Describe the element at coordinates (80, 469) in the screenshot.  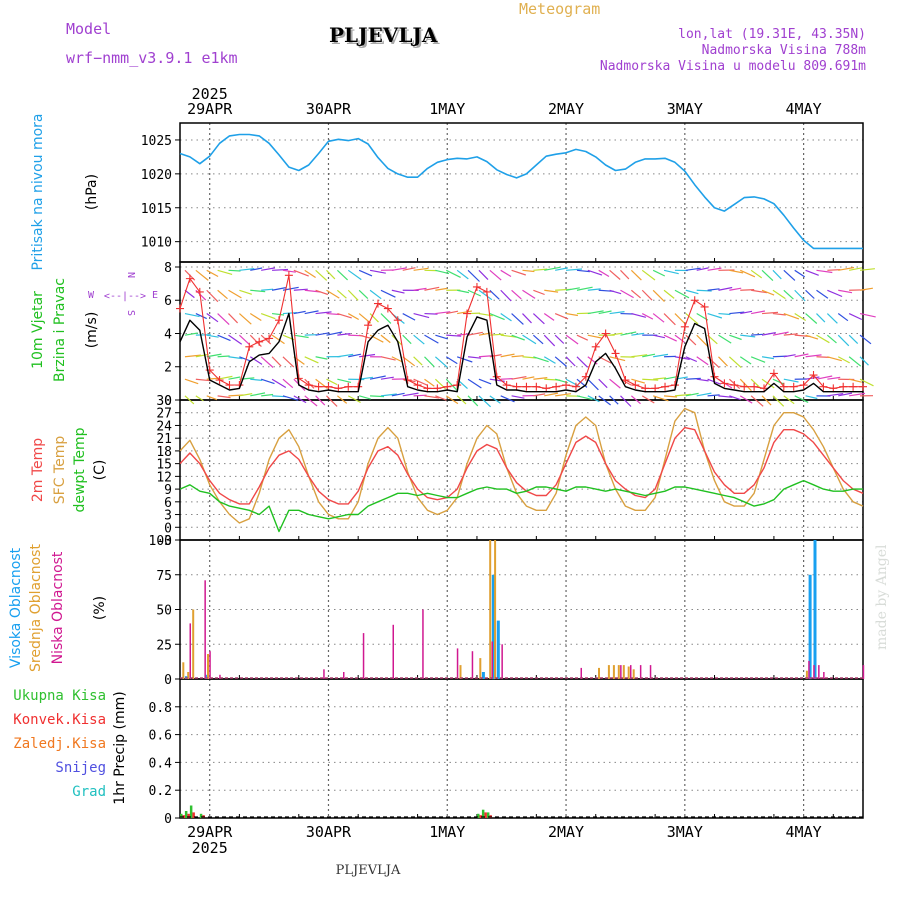
I see `dewpt-axis-label: dewpt Temp` at that location.